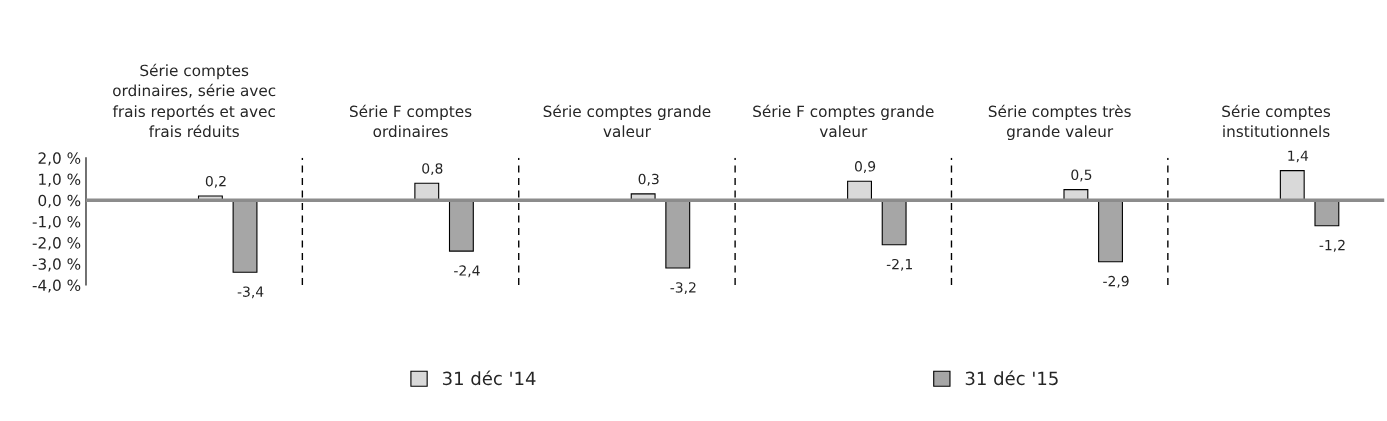 The width and height of the screenshot is (1387, 421). I want to click on y-tick-label: -3,0 %, so click(56, 265).